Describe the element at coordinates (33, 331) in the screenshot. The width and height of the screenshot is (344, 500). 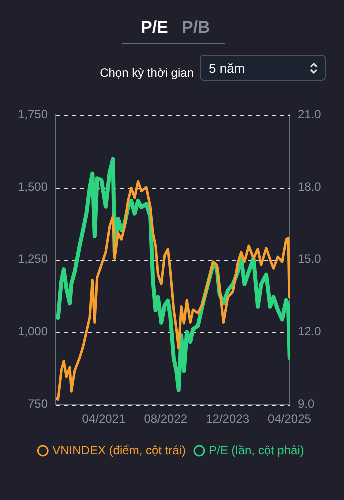
I see `y-tick-label: 1,000` at that location.